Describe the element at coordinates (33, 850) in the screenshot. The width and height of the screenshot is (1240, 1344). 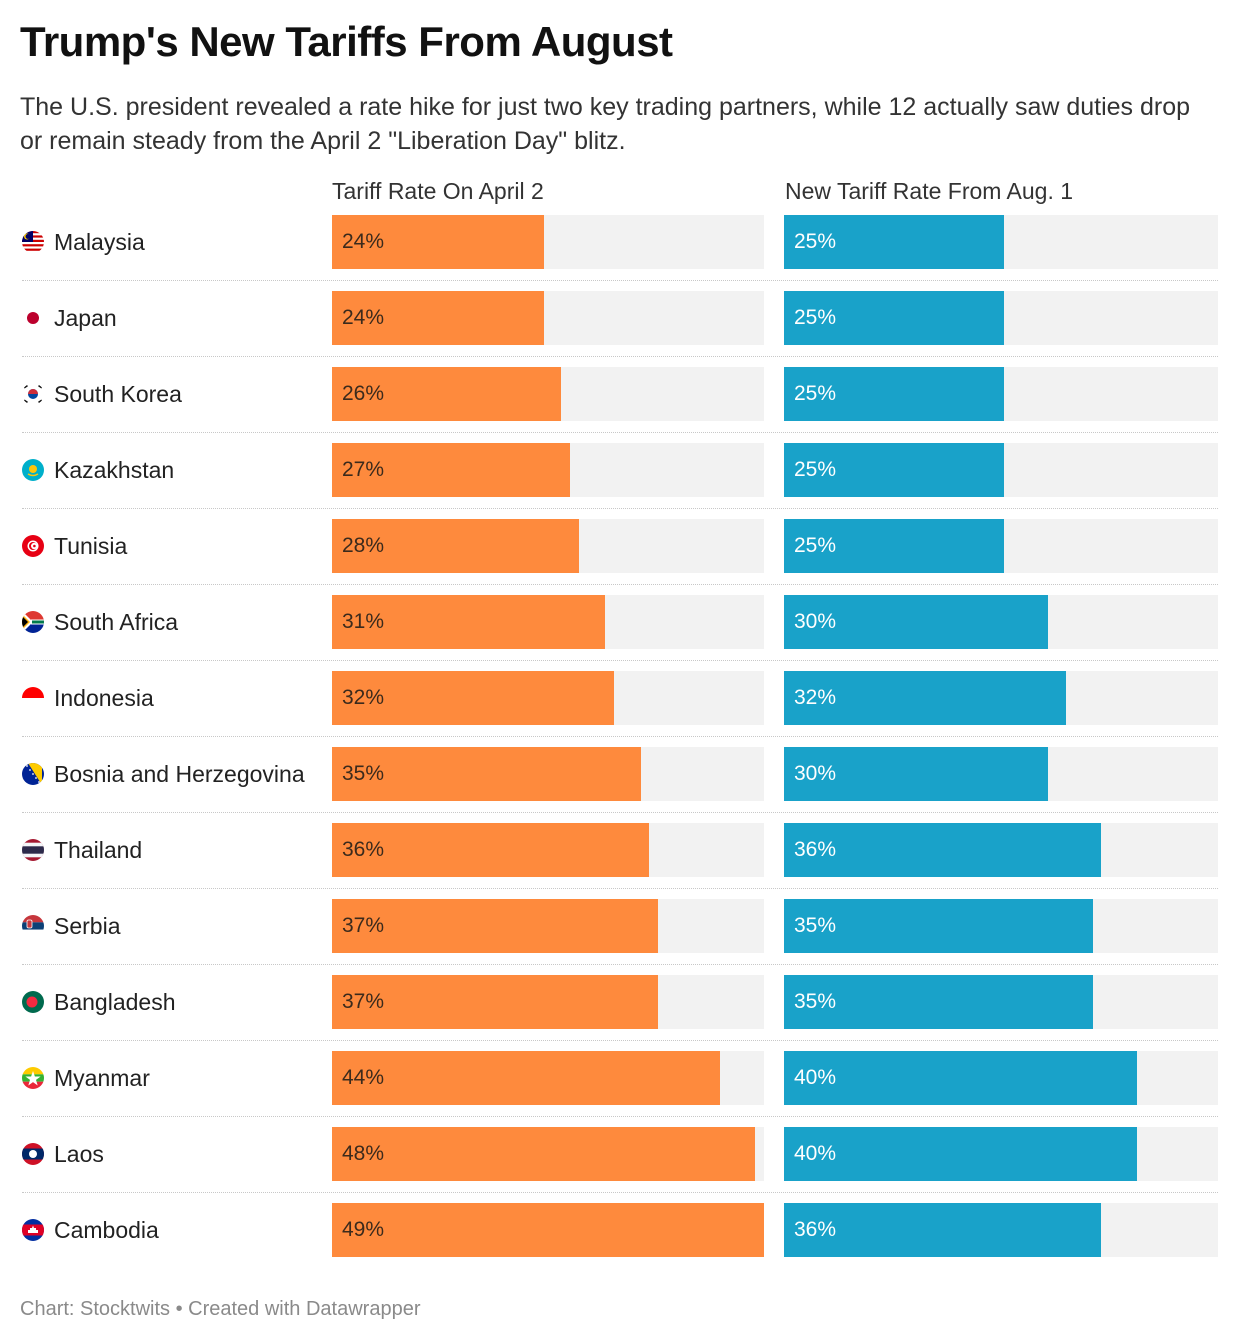
I see `thailand-flag-icon` at that location.